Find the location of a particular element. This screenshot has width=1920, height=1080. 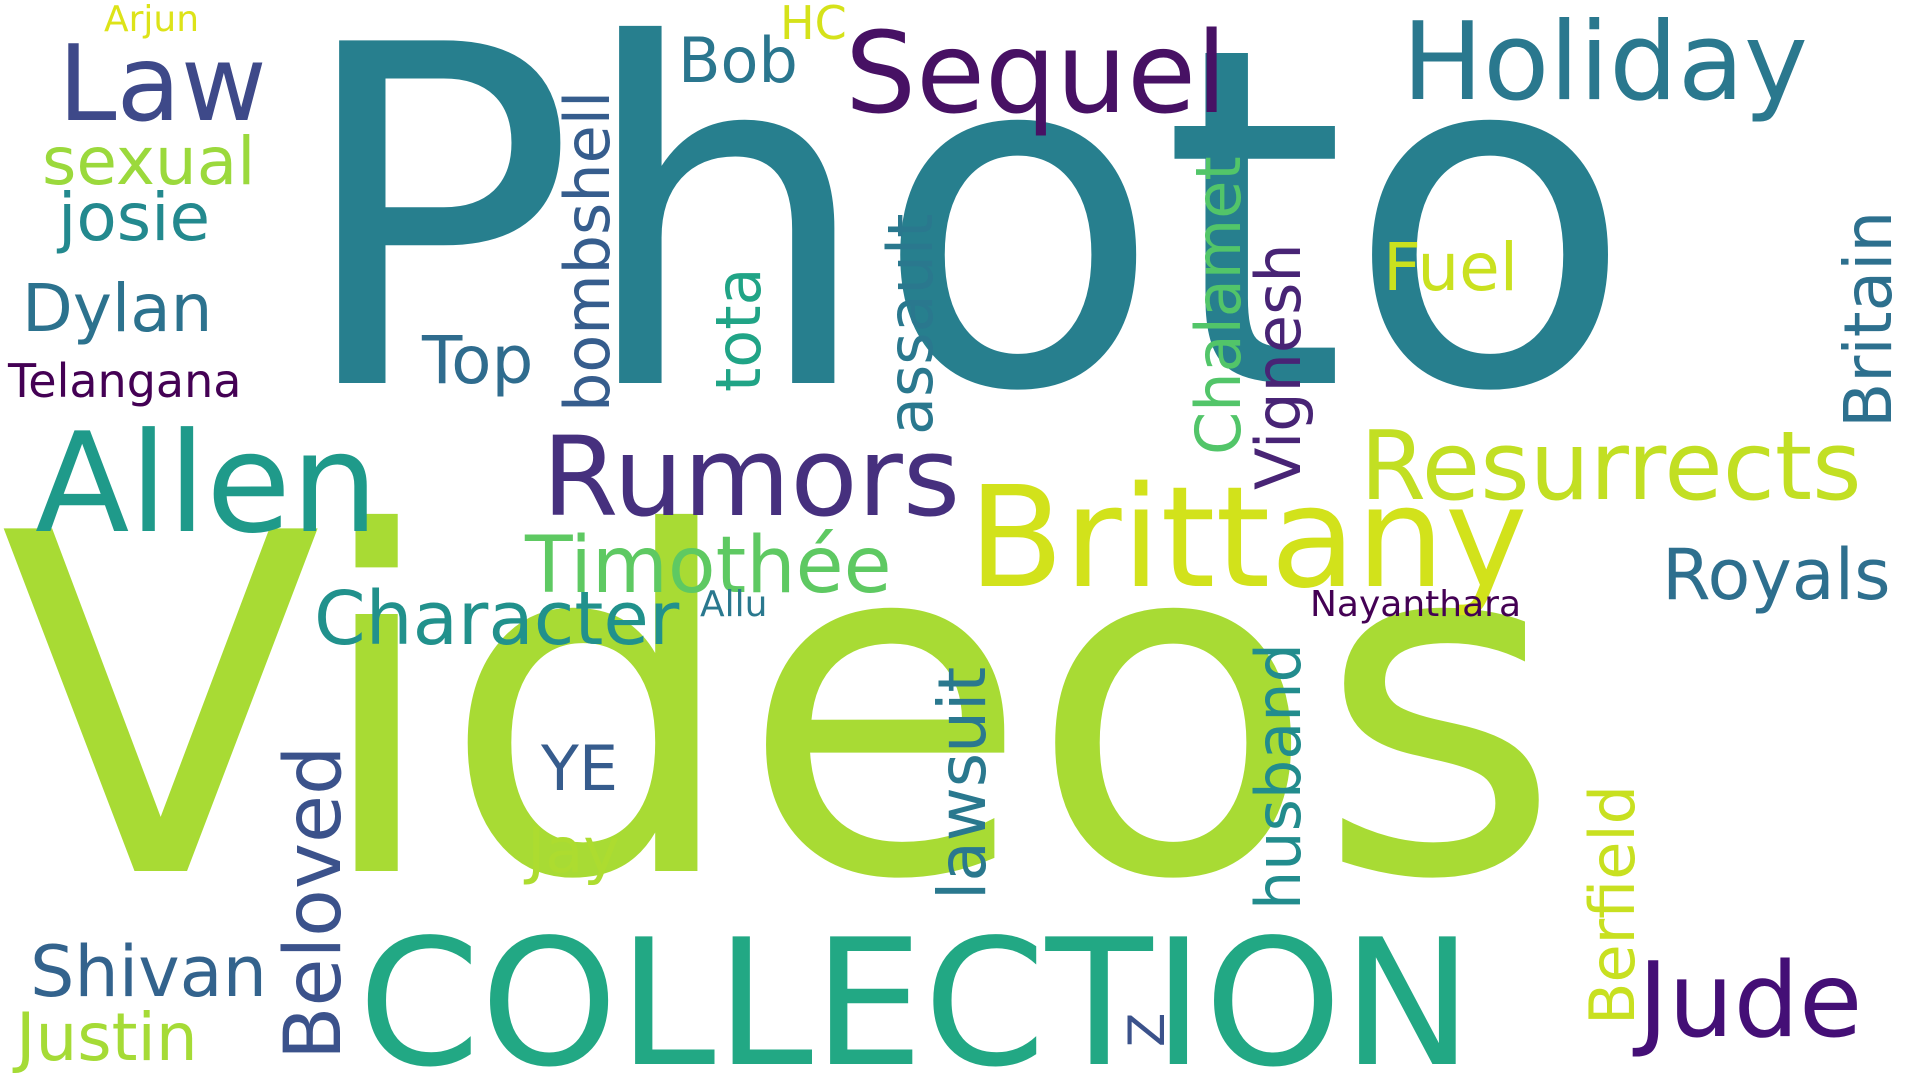

word-resurrects: Resurrects is located at coordinates (1611, 467).